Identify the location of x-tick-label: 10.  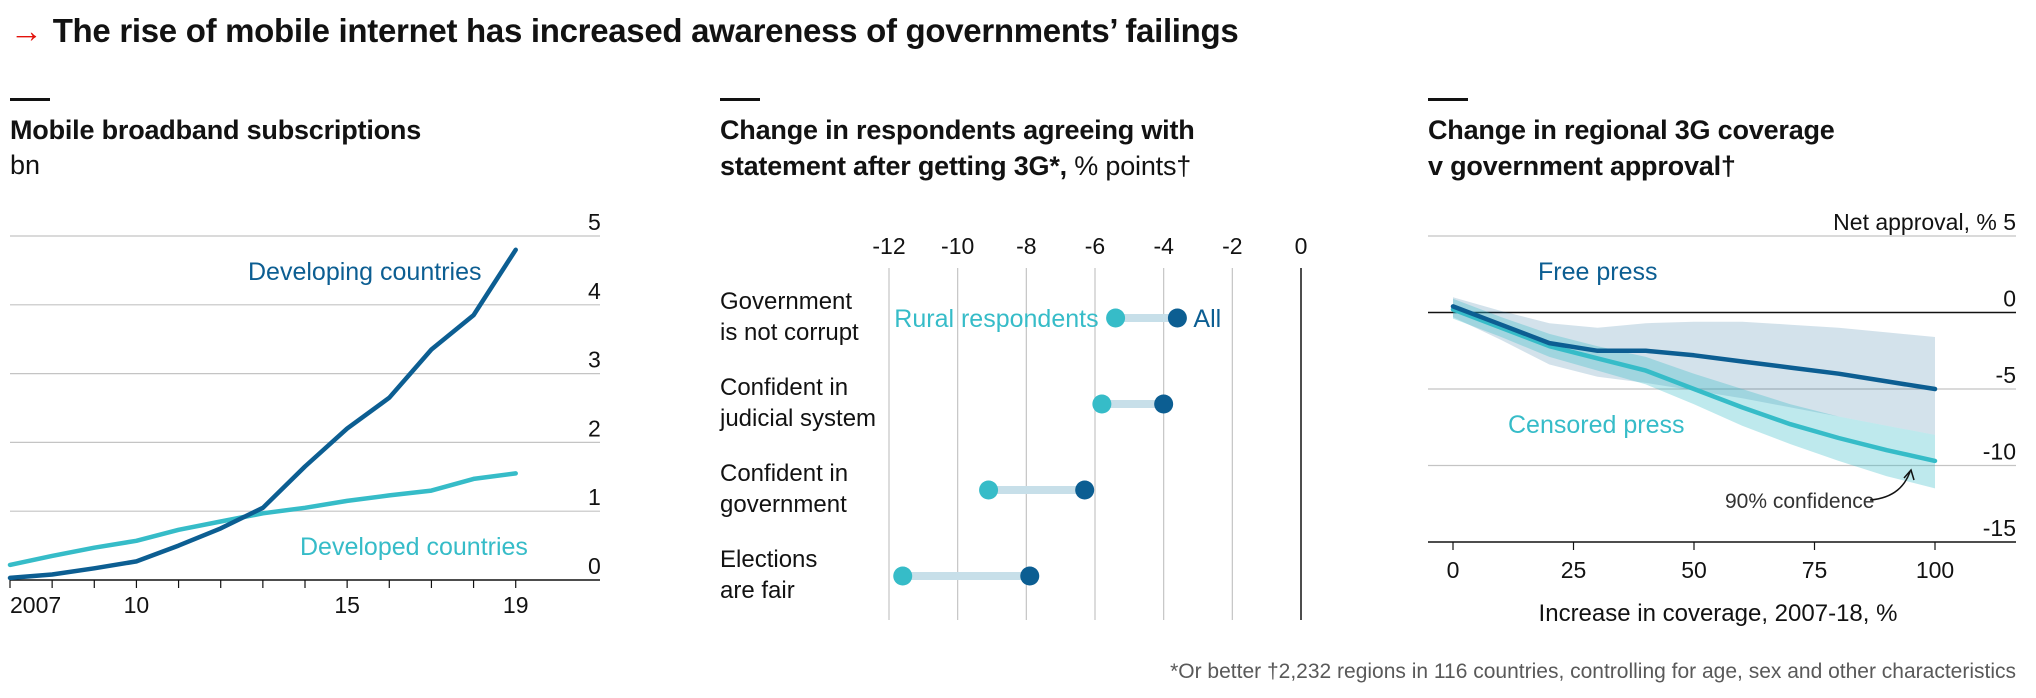
(137, 605).